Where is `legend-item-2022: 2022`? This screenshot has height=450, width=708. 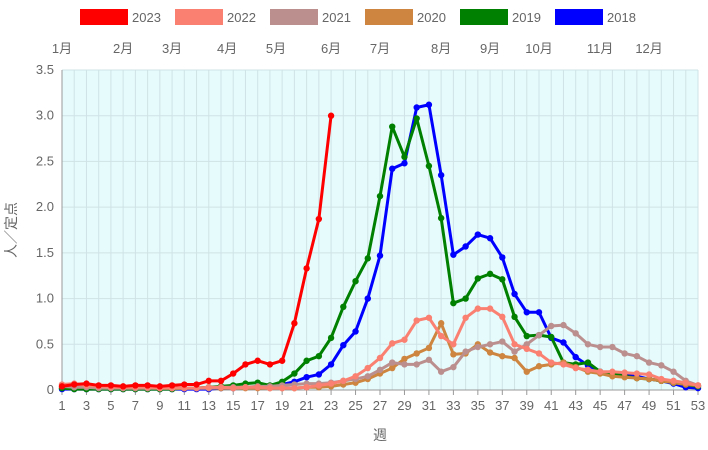 legend-item-2022: 2022 is located at coordinates (215, 17).